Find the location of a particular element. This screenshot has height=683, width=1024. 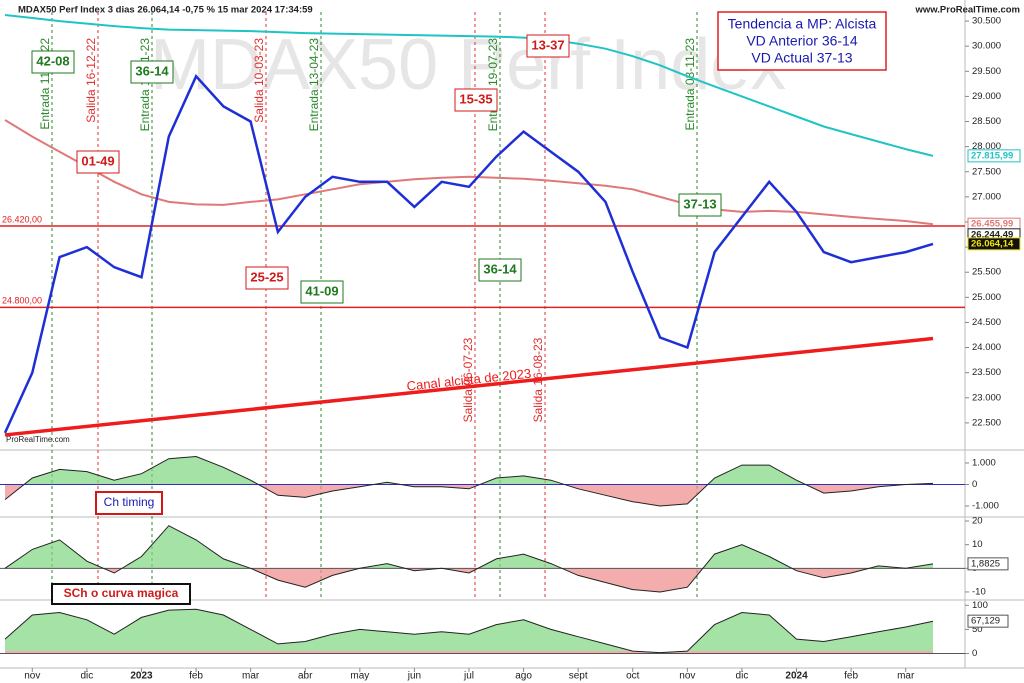

source: www.ProRealTime.com is located at coordinates (967, 10).